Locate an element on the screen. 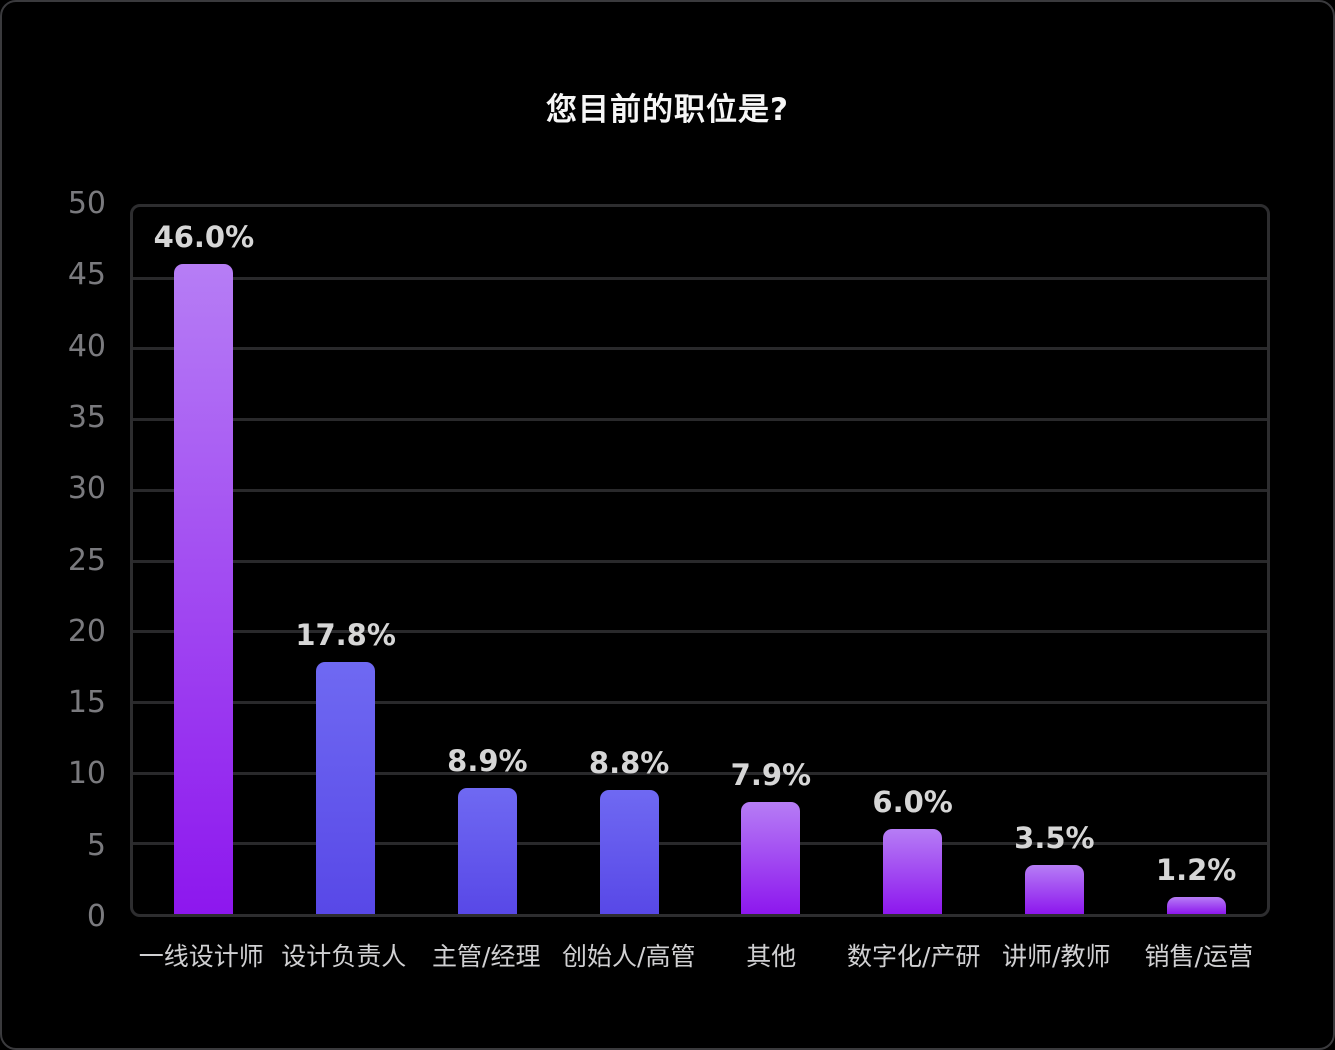 Image resolution: width=1335 pixels, height=1050 pixels. bar-value-label: 8.9% is located at coordinates (487, 761).